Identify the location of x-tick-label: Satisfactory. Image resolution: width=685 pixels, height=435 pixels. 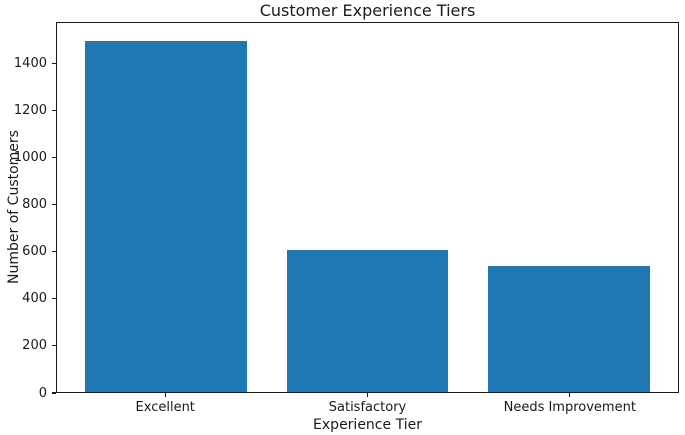
(367, 407).